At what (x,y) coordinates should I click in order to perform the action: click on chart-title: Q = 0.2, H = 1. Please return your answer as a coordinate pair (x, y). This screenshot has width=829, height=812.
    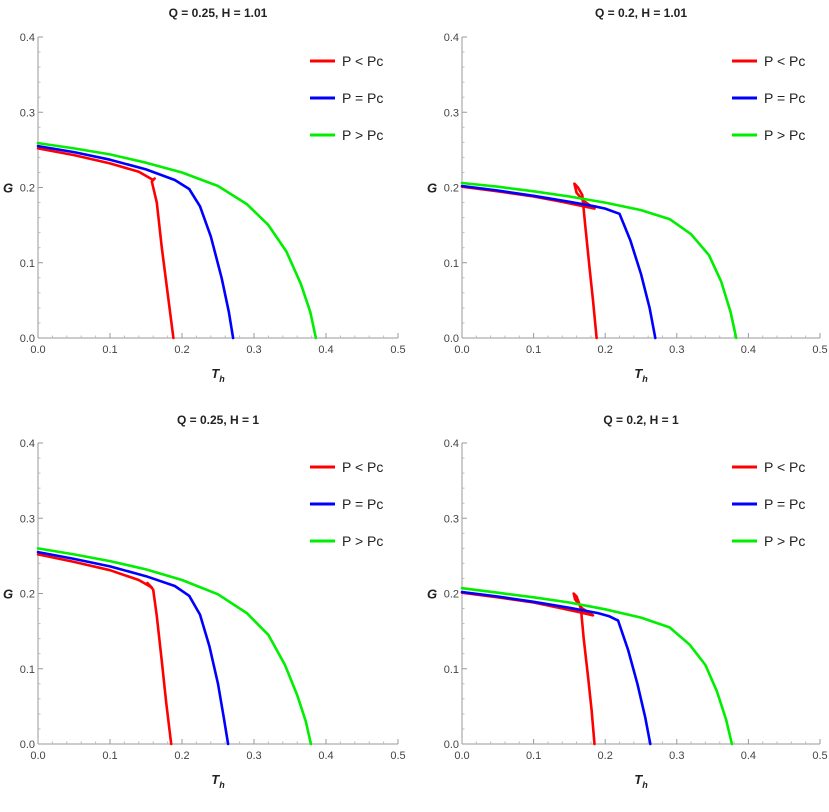
    Looking at the image, I should click on (641, 420).